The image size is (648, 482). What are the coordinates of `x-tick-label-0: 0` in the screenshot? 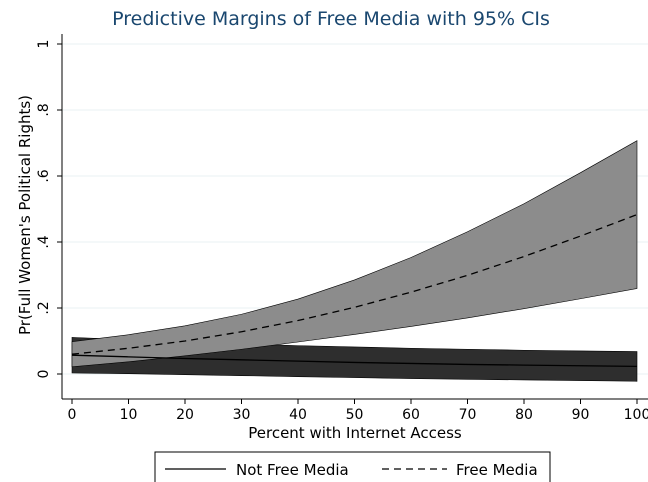 It's located at (72, 415).